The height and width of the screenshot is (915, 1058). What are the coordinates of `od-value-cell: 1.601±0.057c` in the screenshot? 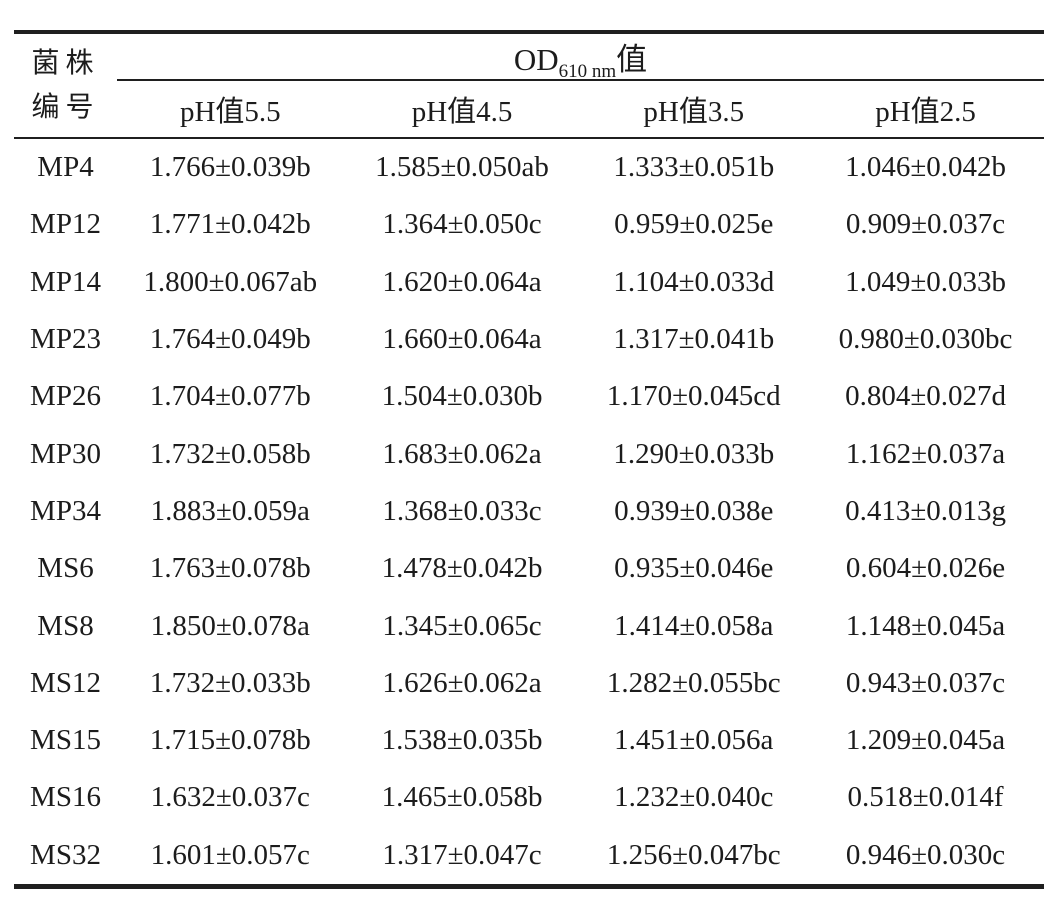 It's located at (230, 854).